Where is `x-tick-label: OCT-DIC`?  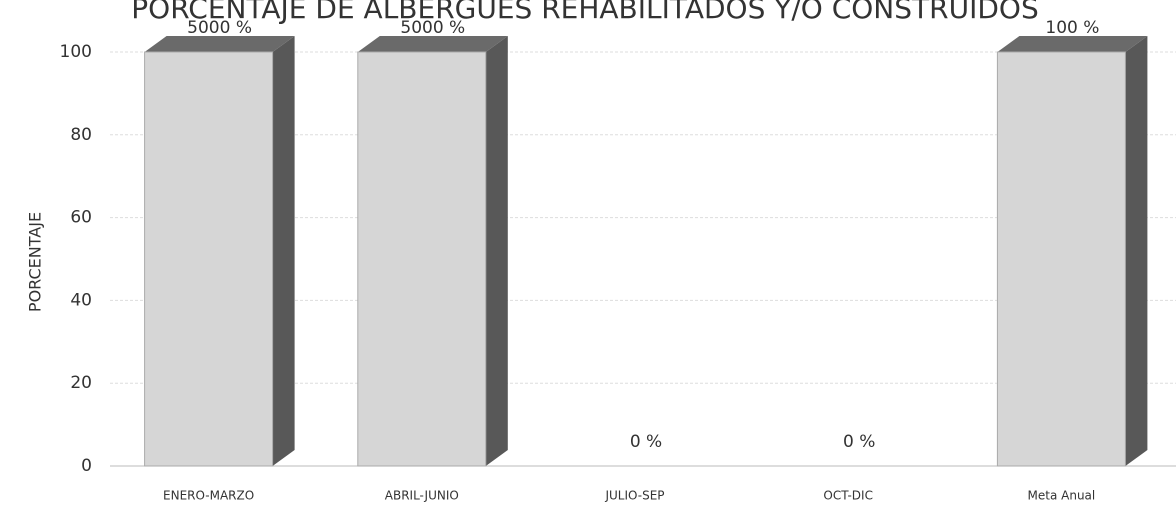
x-tick-label: OCT-DIC is located at coordinates (848, 496).